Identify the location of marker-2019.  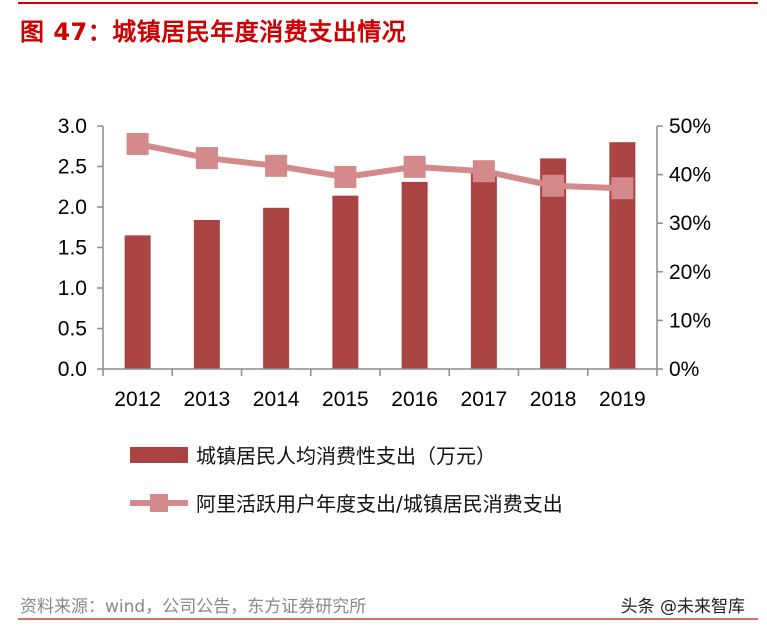
(622, 188).